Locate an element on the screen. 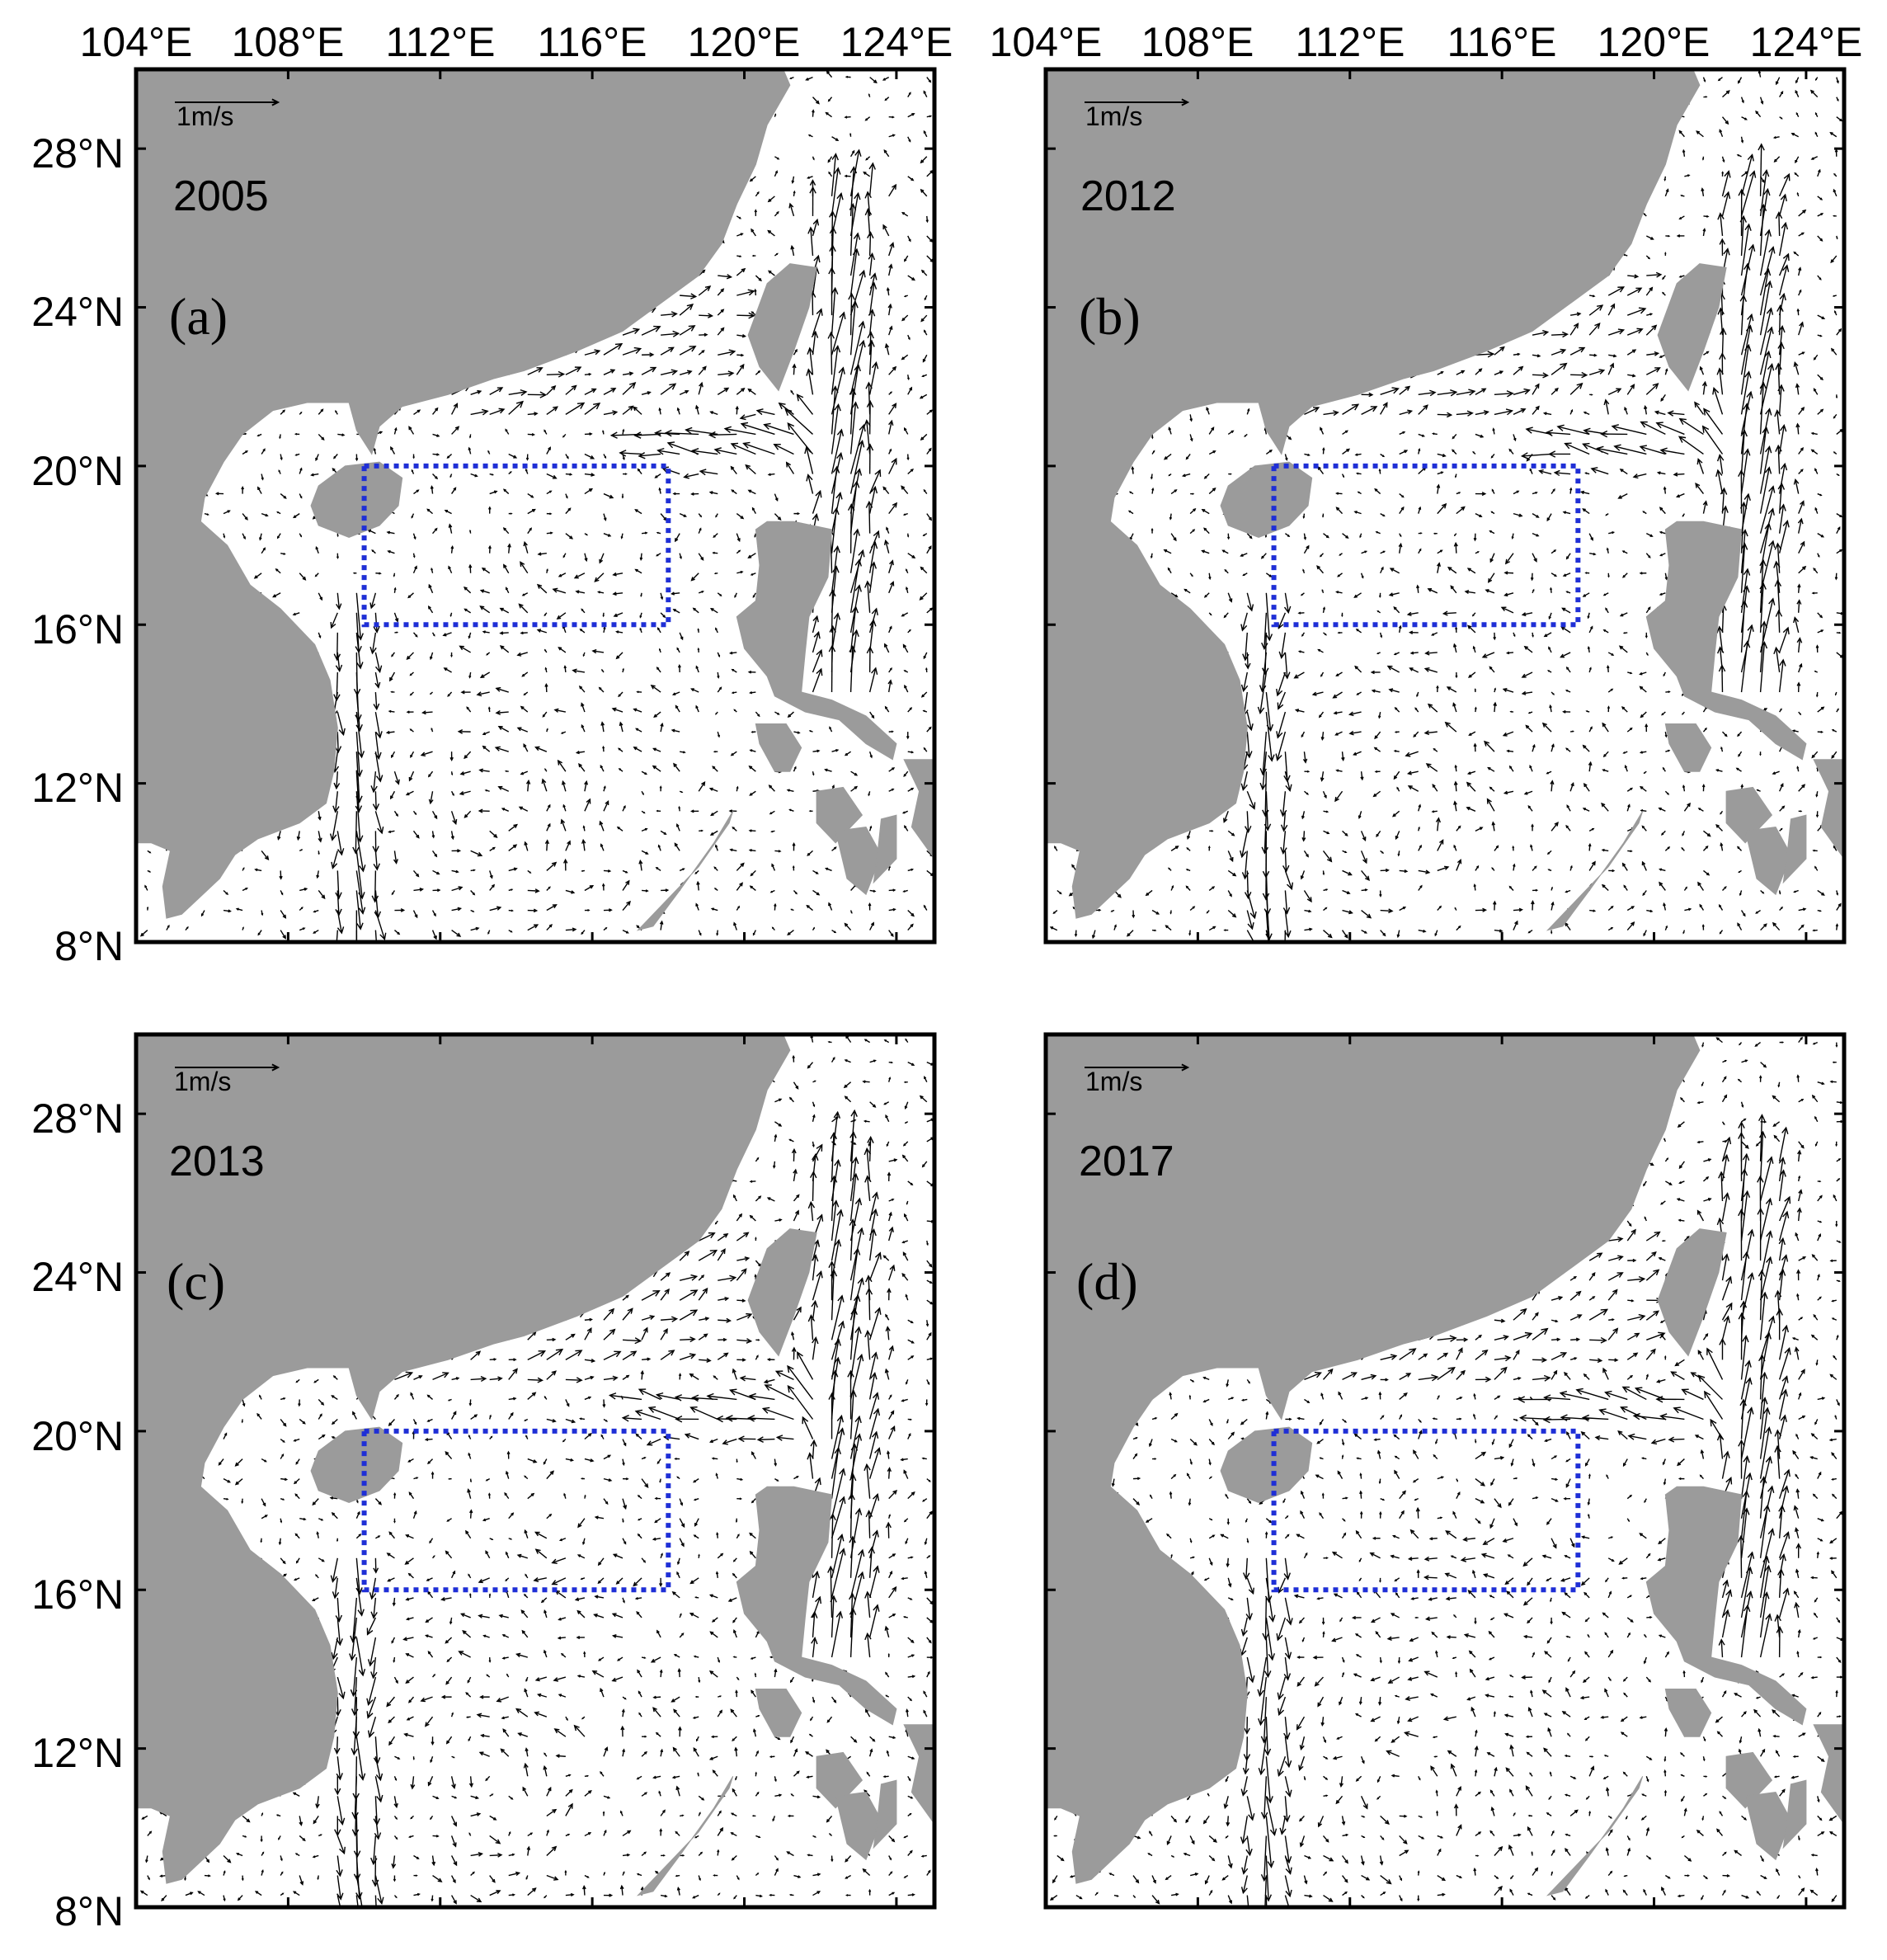 This screenshot has width=1887, height=1960. lat-labels-bottom-row: 28°N 24°N 20°N 16°N 12°N 8°N is located at coordinates (77, 1515).